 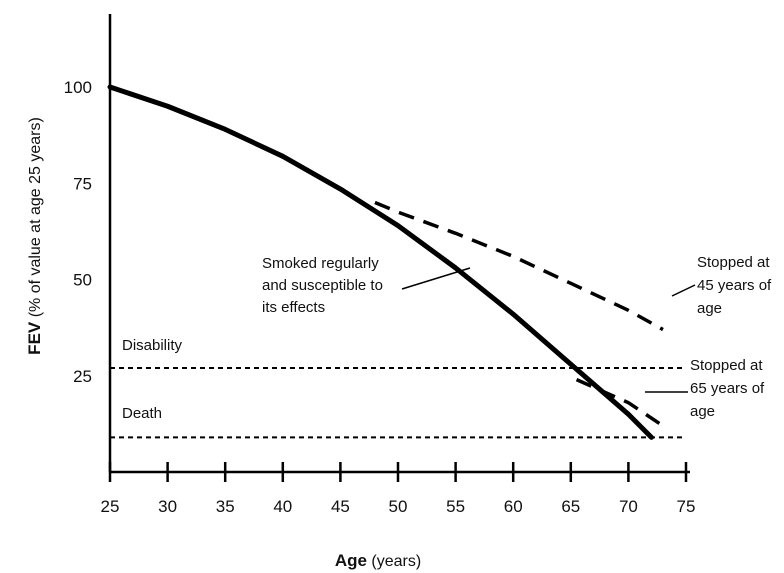 What do you see at coordinates (78, 87) in the screenshot?
I see `y-tick-label: 100` at bounding box center [78, 87].